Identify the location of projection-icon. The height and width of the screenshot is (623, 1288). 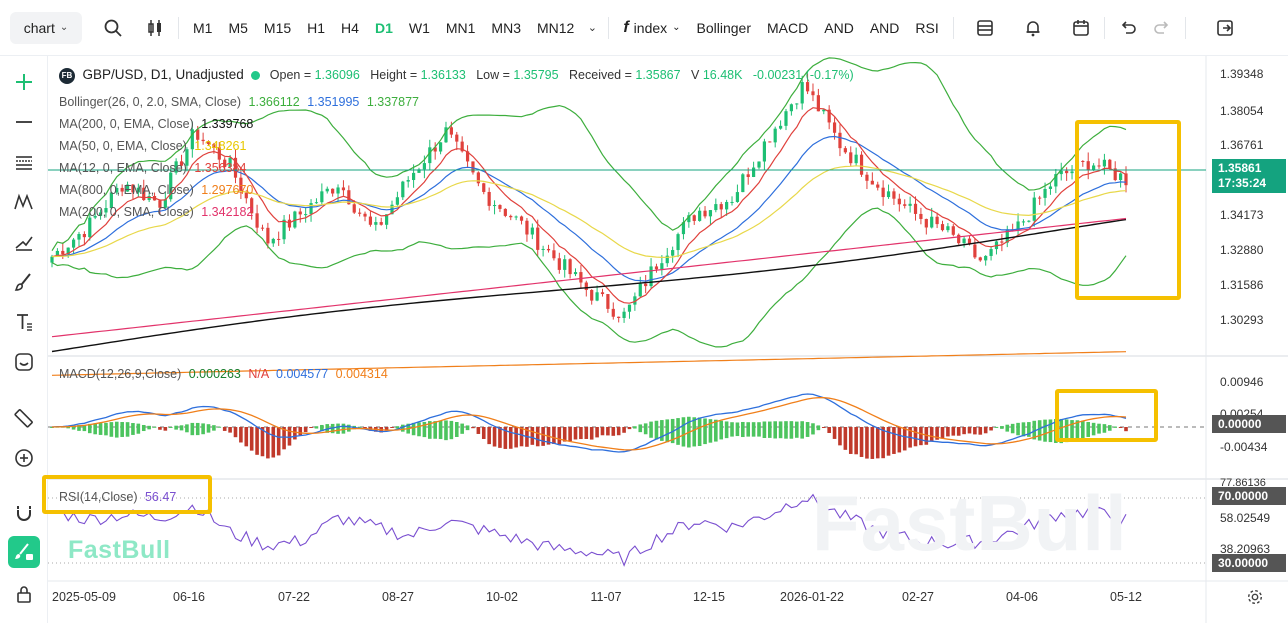
(24, 242).